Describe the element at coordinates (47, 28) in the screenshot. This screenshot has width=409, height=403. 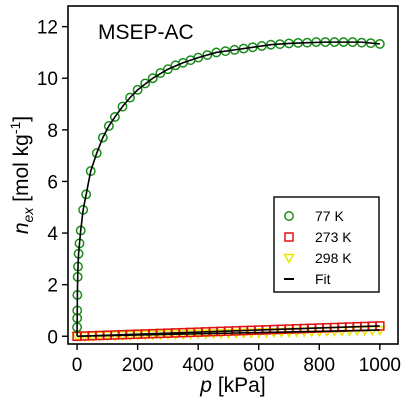
I see `y-tick-label: 12` at that location.